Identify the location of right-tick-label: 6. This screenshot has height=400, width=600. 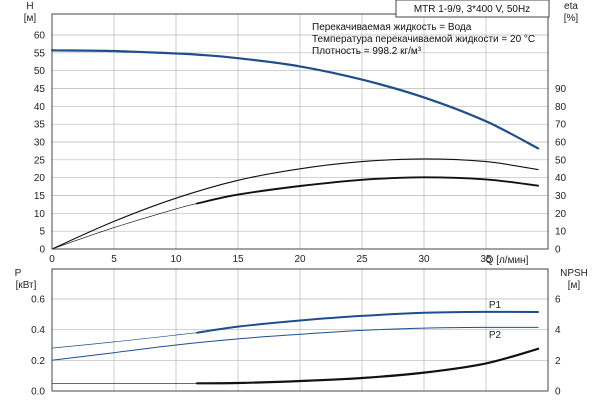
(558, 300).